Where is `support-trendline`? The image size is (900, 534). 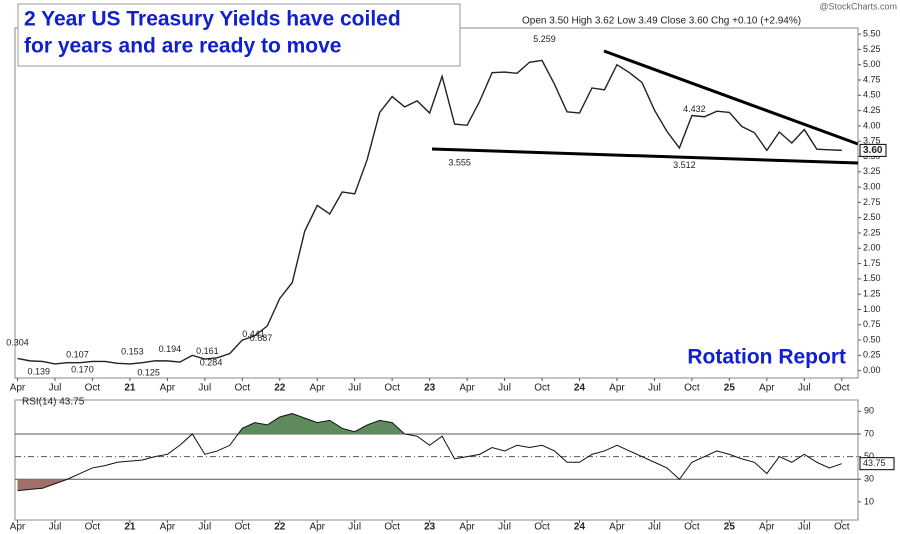
support-trendline is located at coordinates (645, 156).